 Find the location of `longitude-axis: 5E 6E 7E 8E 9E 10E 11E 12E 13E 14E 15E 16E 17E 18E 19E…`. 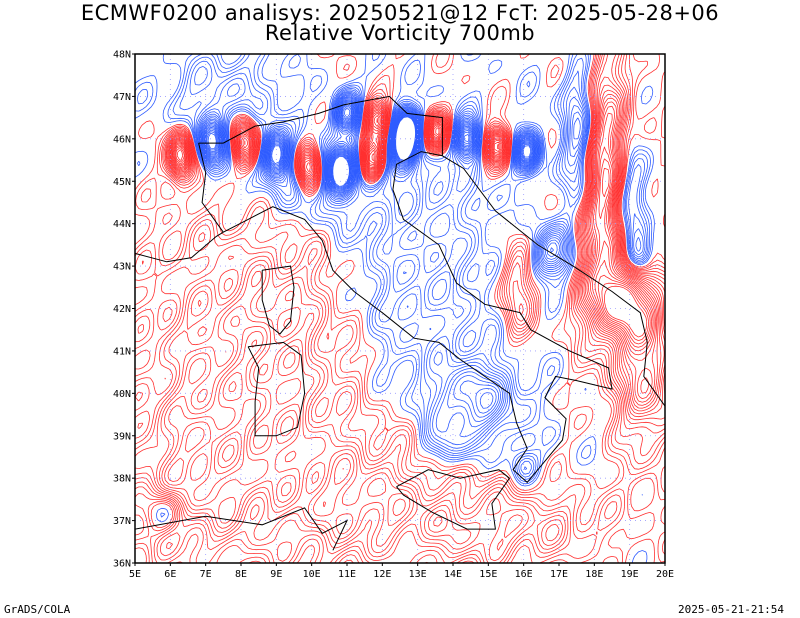

longitude-axis: 5E 6E 7E 8E 9E 10E 11E 12E 13E 14E 15E 16E 17E 18E 19E… is located at coordinates (401, 571).